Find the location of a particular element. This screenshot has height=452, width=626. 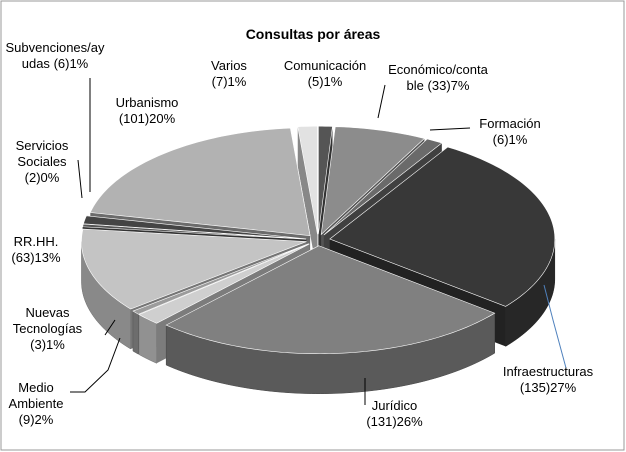

value-label: (2)0% is located at coordinates (42, 177).